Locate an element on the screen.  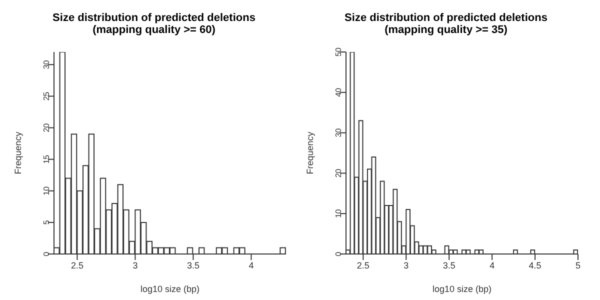
y-tick-label: 15 is located at coordinates (46, 159).